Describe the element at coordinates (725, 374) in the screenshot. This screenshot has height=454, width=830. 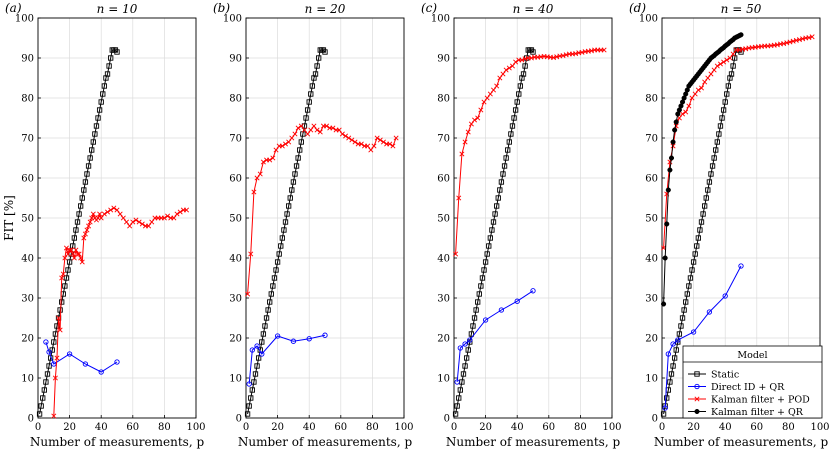
I see `legend-label: Static` at that location.